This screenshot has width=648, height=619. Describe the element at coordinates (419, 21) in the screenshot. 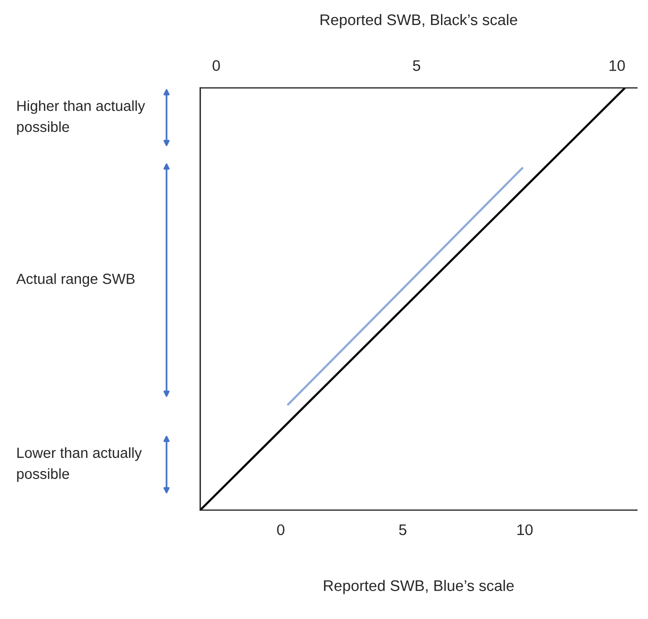

I see `x2-axis-title: Reported SWB, Black’s scale` at that location.